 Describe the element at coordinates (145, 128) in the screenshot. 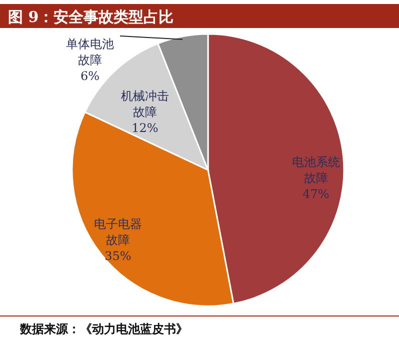

I see `data-label: 12%` at that location.